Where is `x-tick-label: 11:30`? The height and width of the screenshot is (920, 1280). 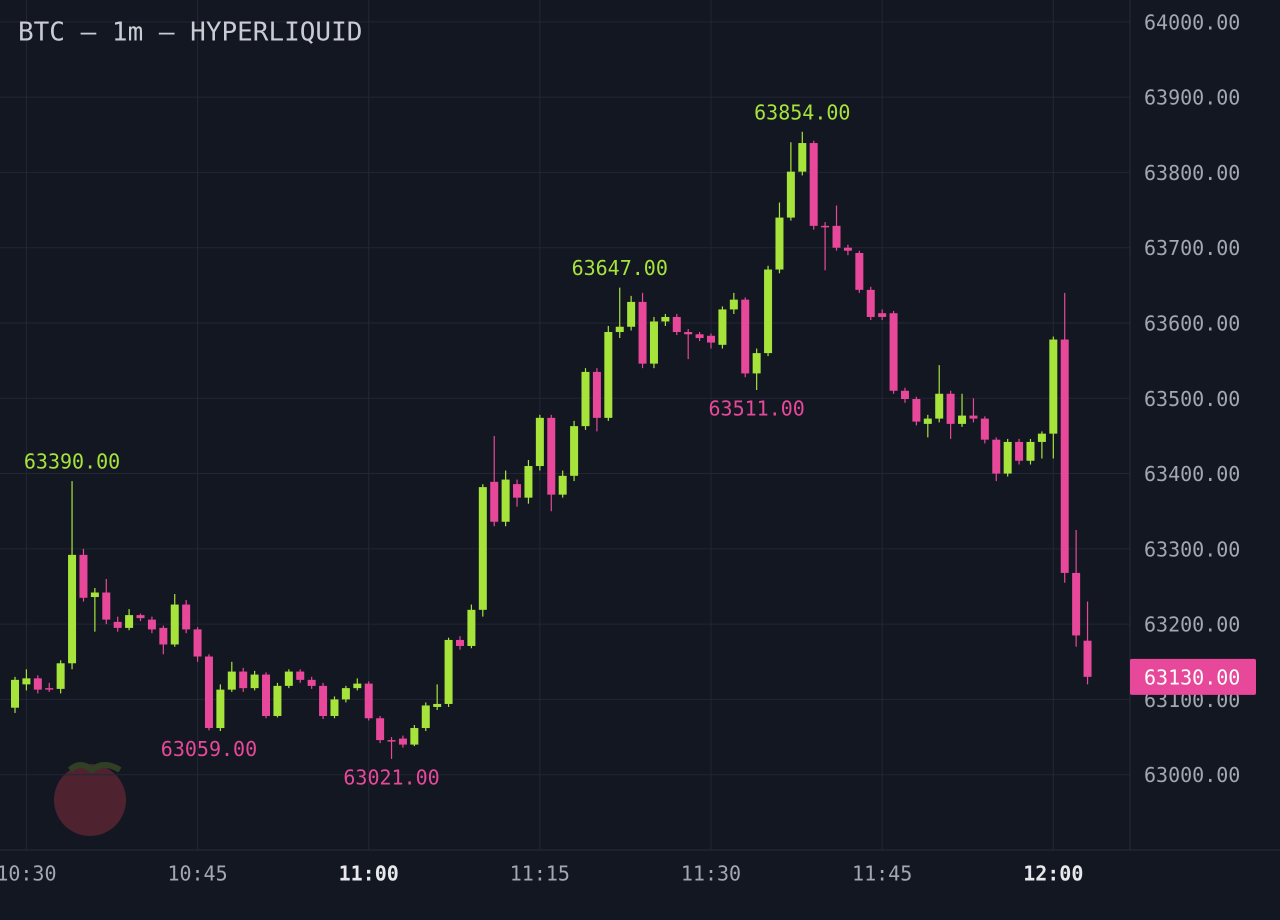
x-tick-label: 11:30 is located at coordinates (711, 874).